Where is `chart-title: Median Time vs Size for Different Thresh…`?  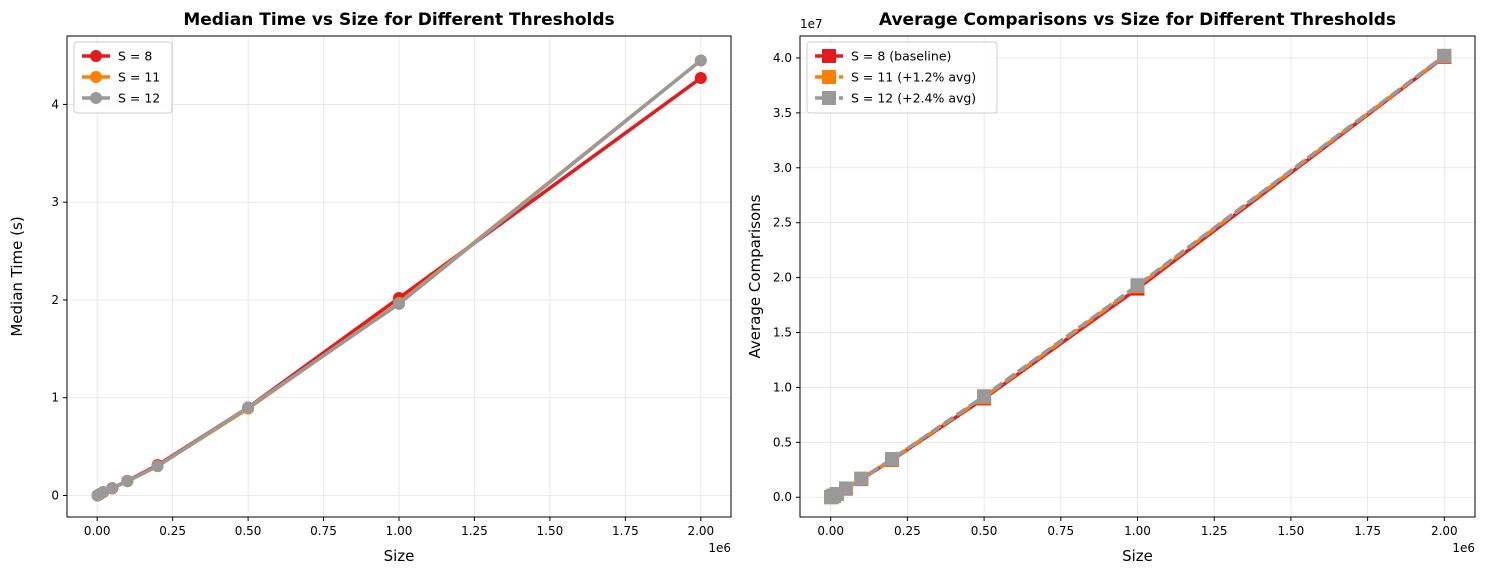 chart-title: Median Time vs Size for Different Thresh… is located at coordinates (398, 20).